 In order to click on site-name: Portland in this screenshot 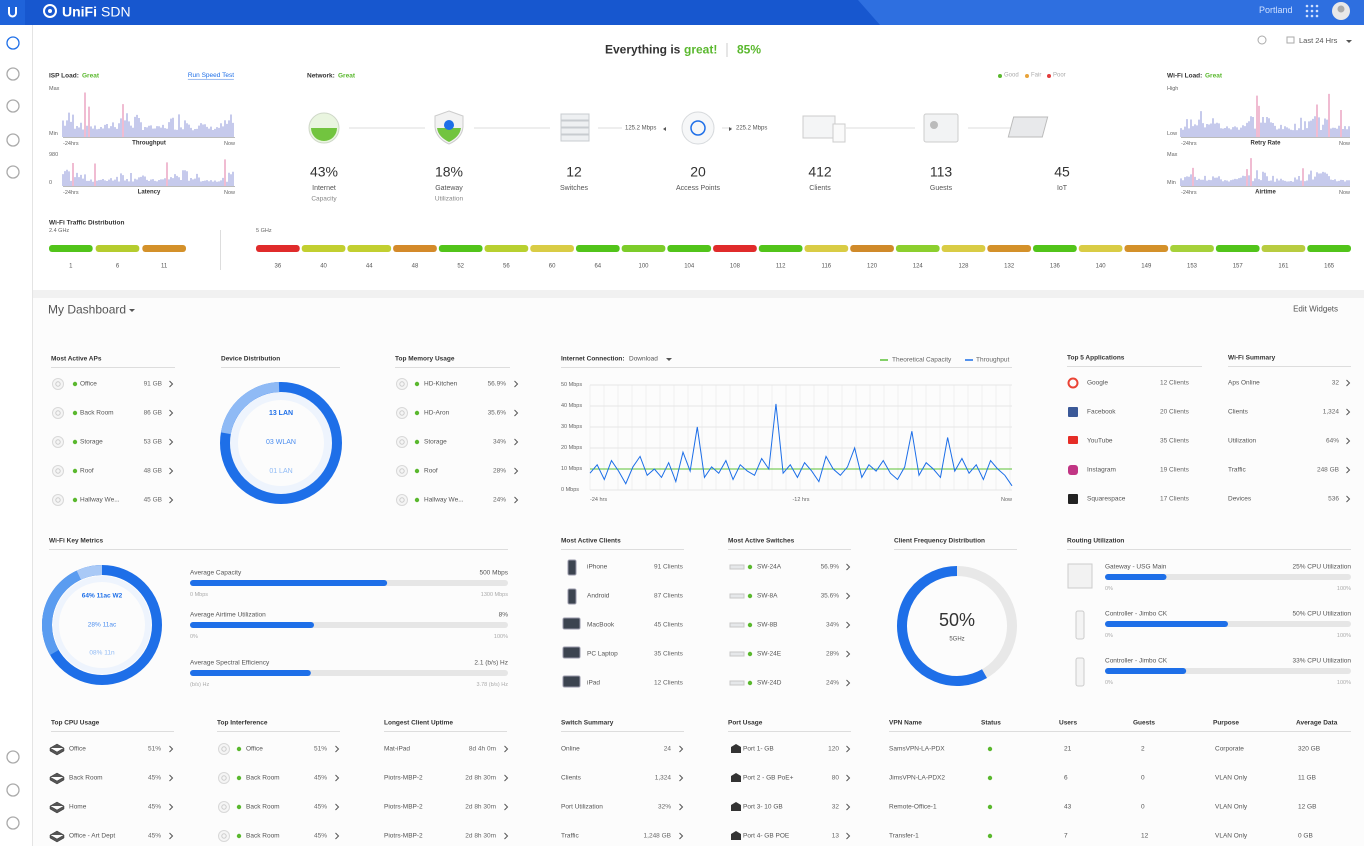, I will do `click(1276, 10)`.